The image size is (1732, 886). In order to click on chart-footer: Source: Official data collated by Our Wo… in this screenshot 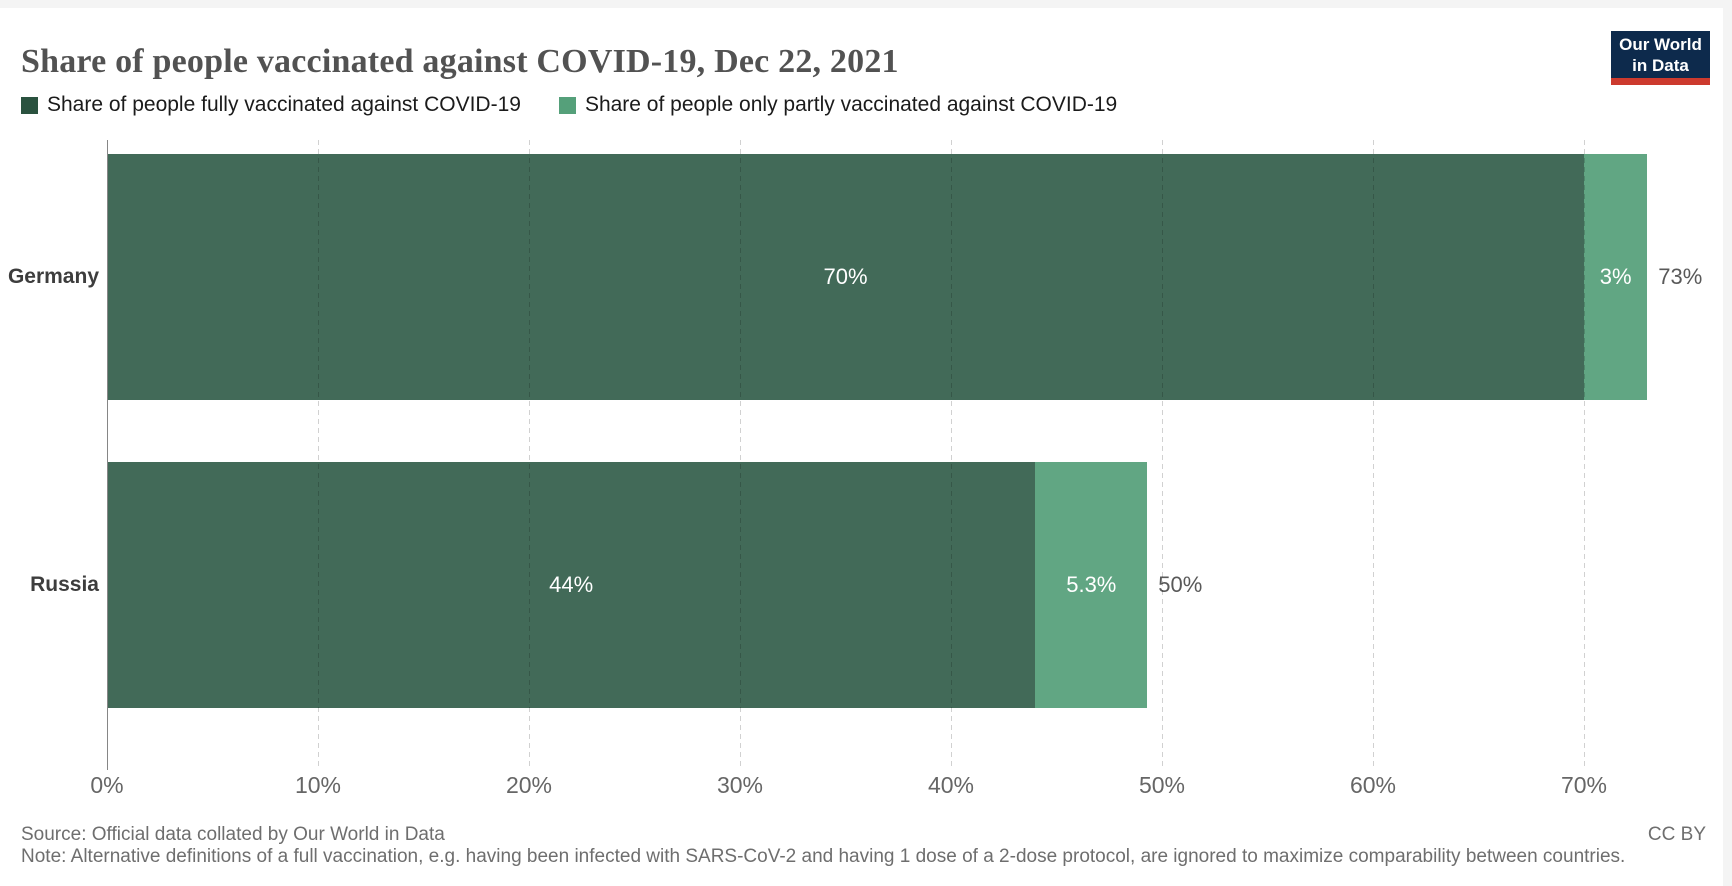, I will do `click(823, 846)`.